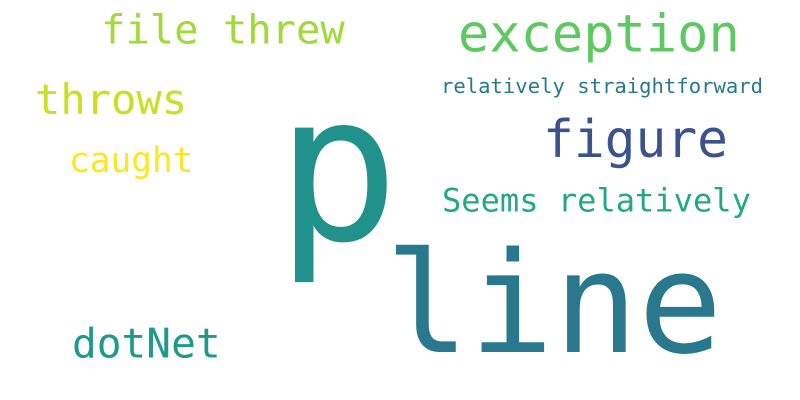  What do you see at coordinates (602, 85) in the screenshot?
I see `word-relatively-straightforward: relatively straightforward` at bounding box center [602, 85].